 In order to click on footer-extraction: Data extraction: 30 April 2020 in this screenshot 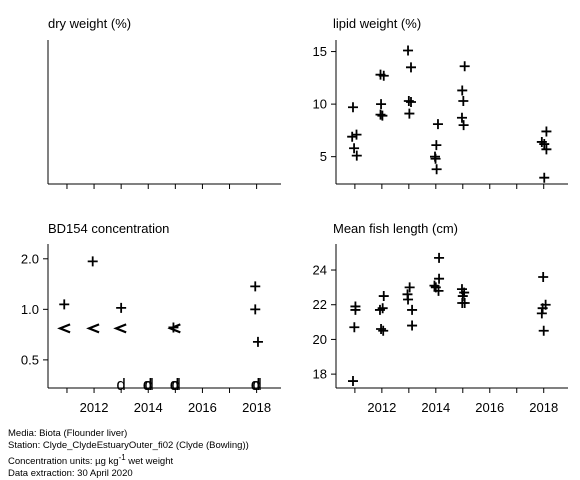, I will do `click(70, 474)`.